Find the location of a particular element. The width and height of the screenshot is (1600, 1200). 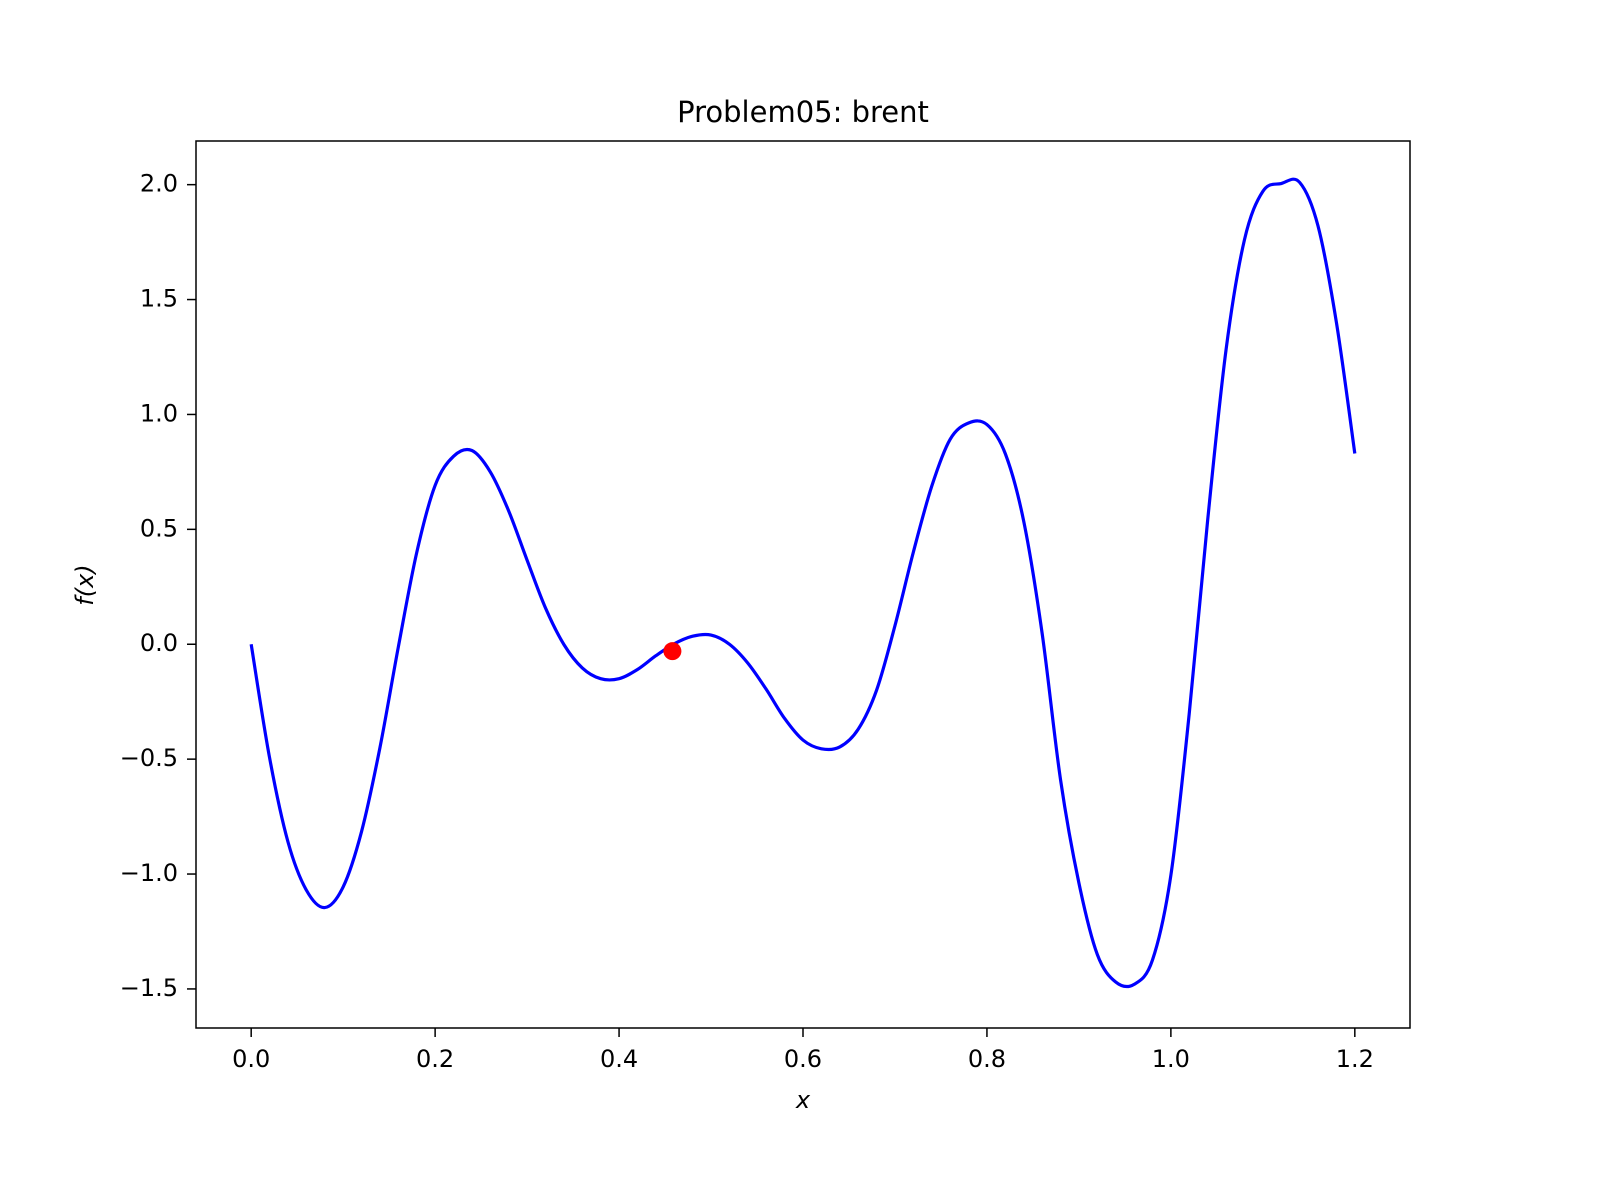

x-tick-label: 1.2 is located at coordinates (1355, 1059).